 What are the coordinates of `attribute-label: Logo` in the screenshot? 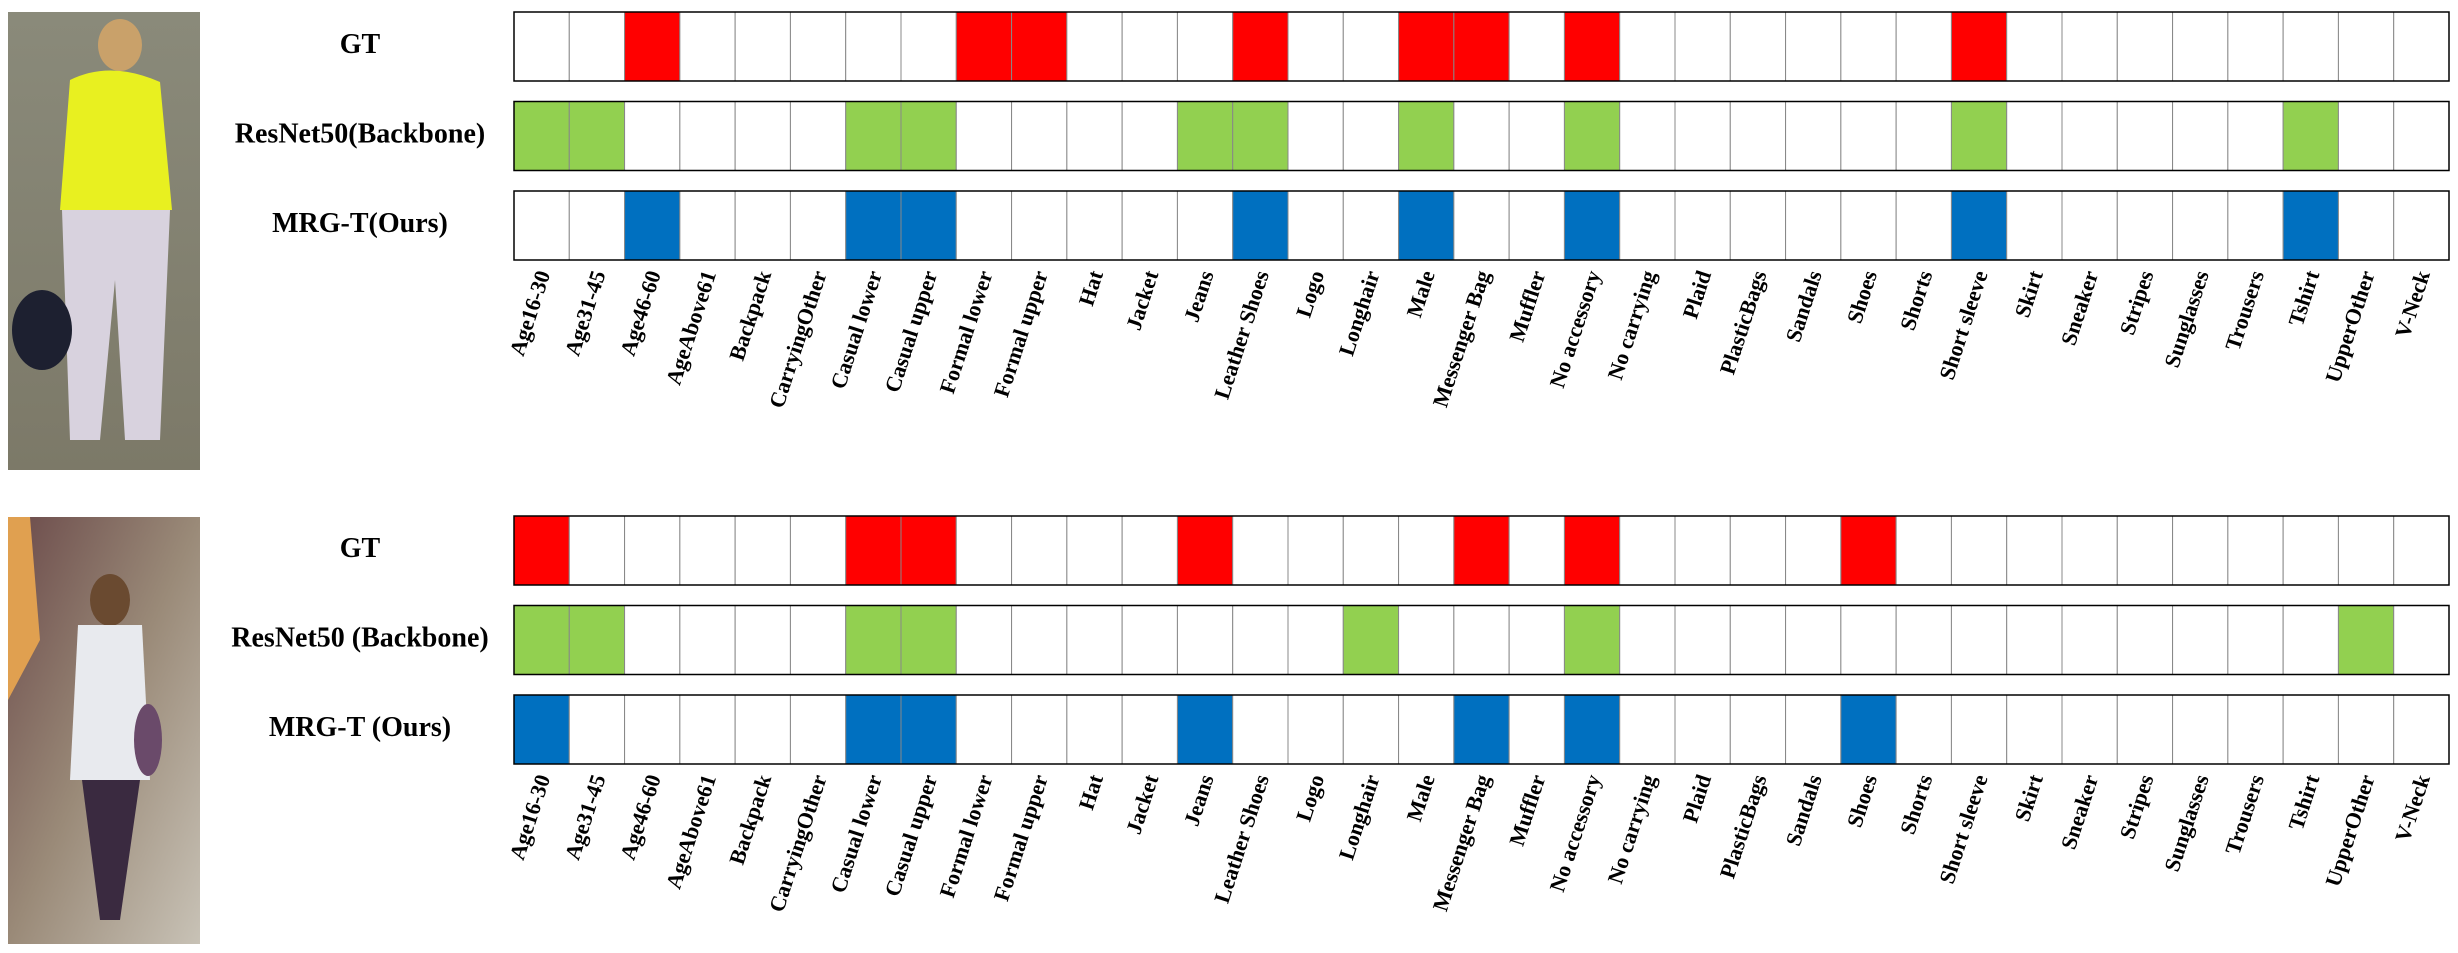 It's located at (1310, 797).